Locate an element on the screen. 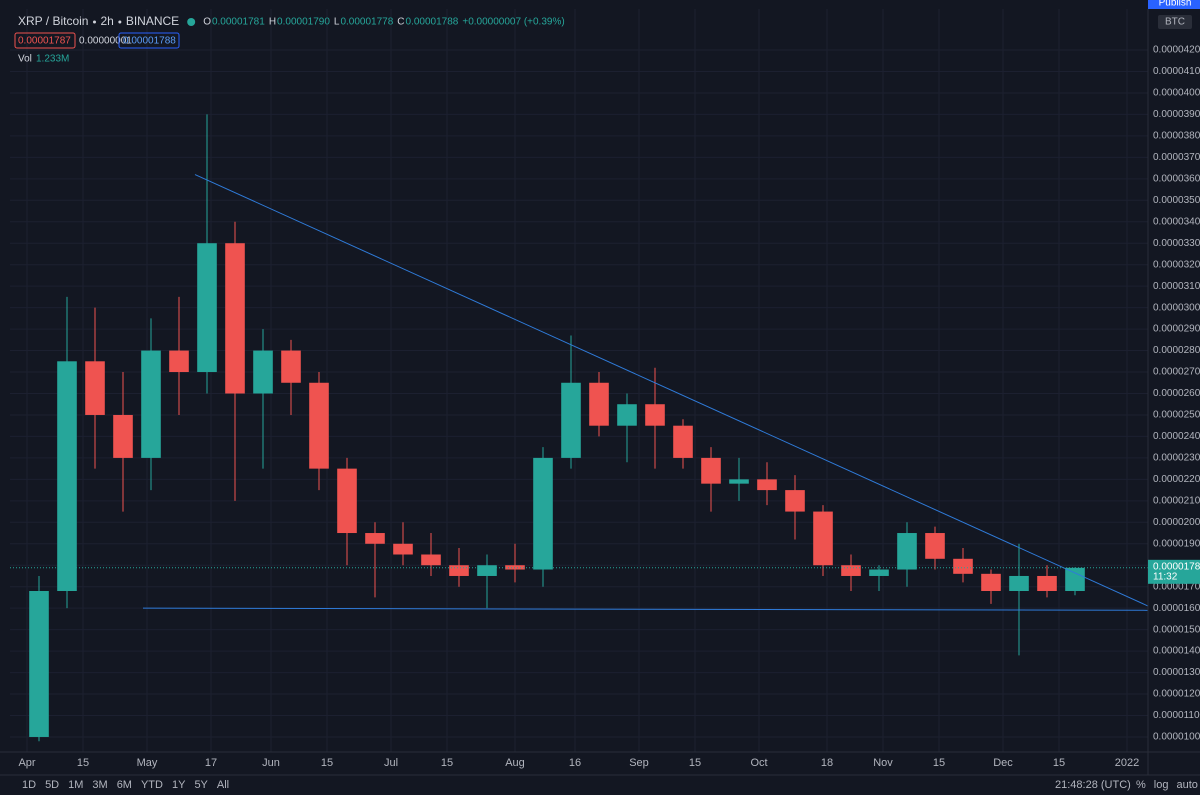 This screenshot has width=1200, height=795. scale-option: auto is located at coordinates (1186, 785).